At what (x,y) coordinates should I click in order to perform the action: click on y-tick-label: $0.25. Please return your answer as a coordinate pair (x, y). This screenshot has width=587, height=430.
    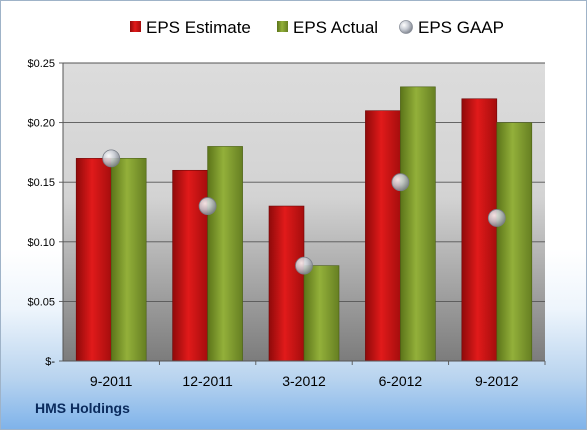
    Looking at the image, I should click on (41, 64).